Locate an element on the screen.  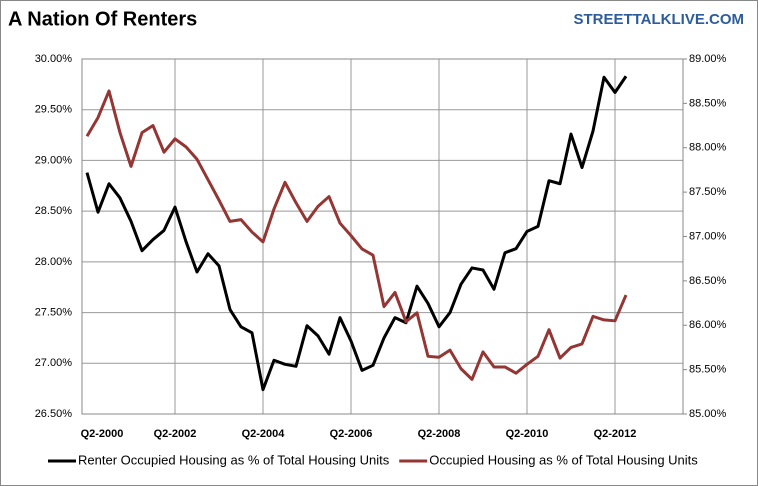
y2-tick-label: 87.50% is located at coordinates (708, 192).